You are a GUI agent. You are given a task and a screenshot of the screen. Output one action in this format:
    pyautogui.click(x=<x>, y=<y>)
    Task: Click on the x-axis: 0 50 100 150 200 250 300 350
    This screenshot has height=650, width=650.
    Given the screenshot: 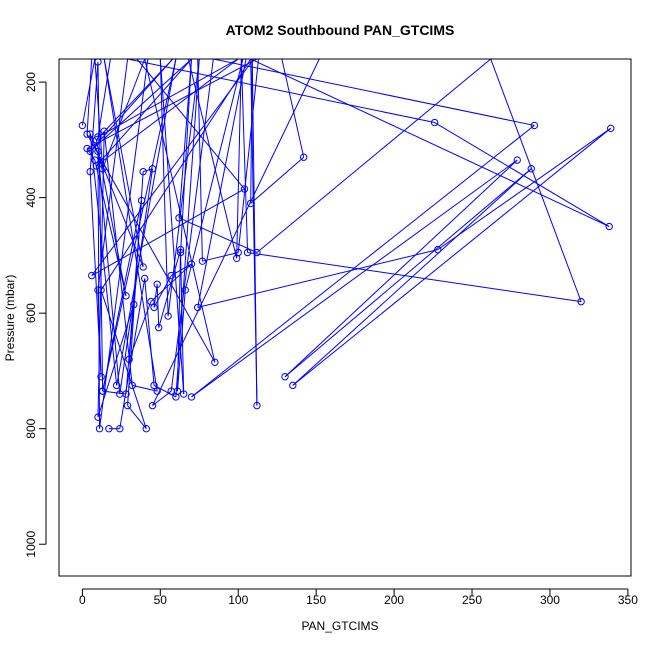 What is the action you would take?
    pyautogui.click(x=358, y=597)
    